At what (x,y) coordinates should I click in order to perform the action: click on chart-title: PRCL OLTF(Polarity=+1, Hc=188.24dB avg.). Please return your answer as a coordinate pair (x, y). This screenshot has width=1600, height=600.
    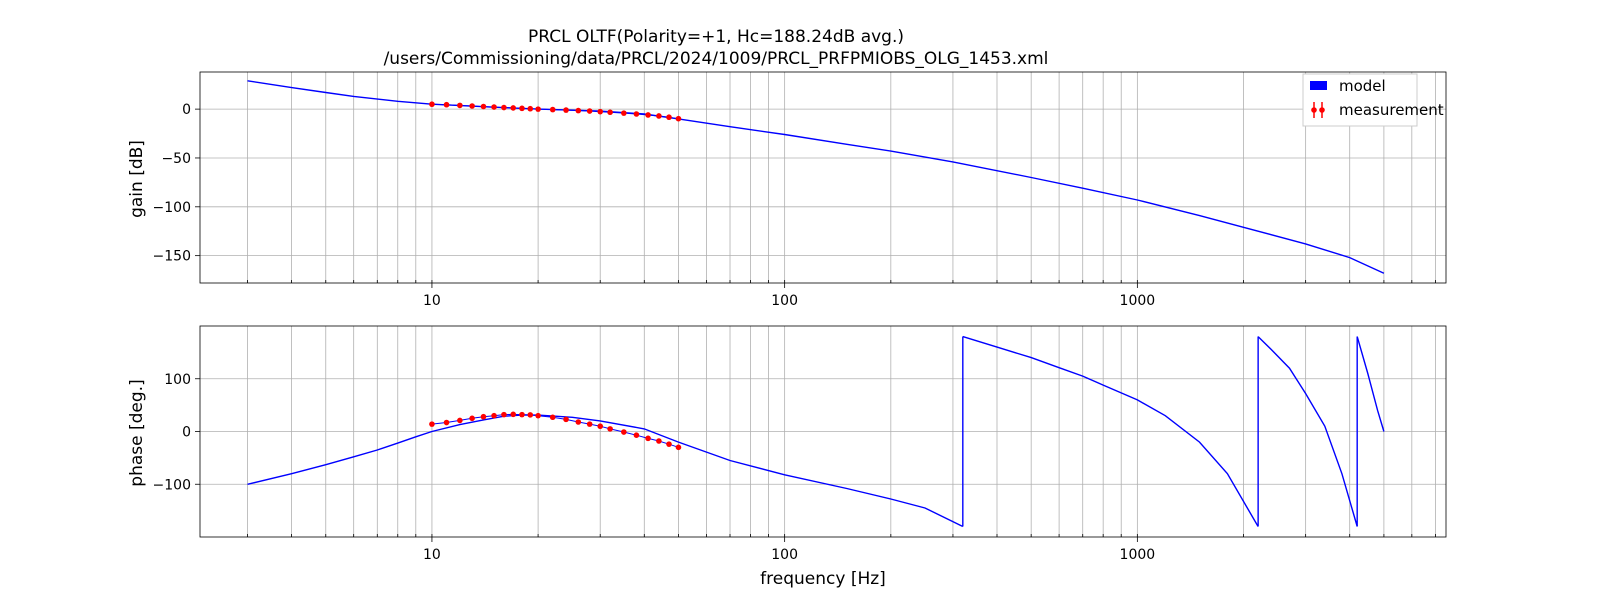
    Looking at the image, I should click on (716, 37).